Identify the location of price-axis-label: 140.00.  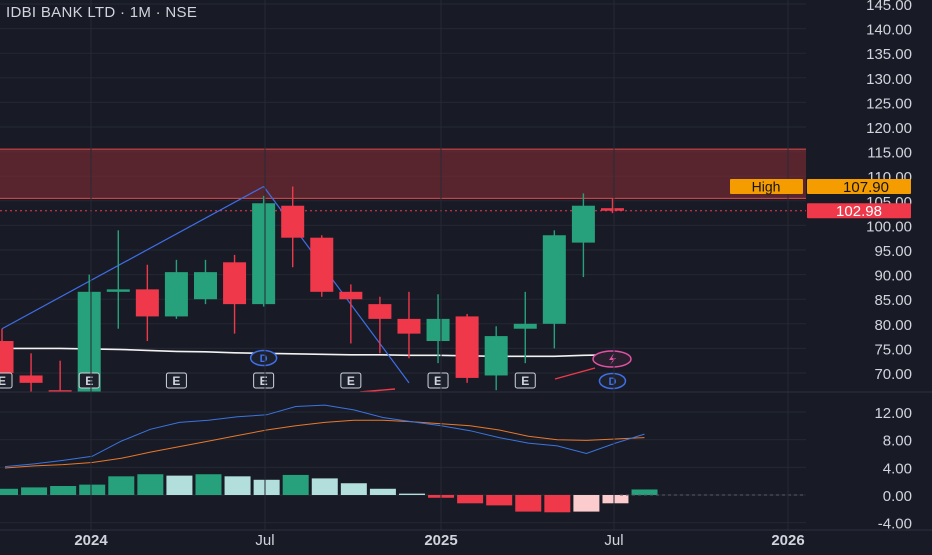
(889, 30).